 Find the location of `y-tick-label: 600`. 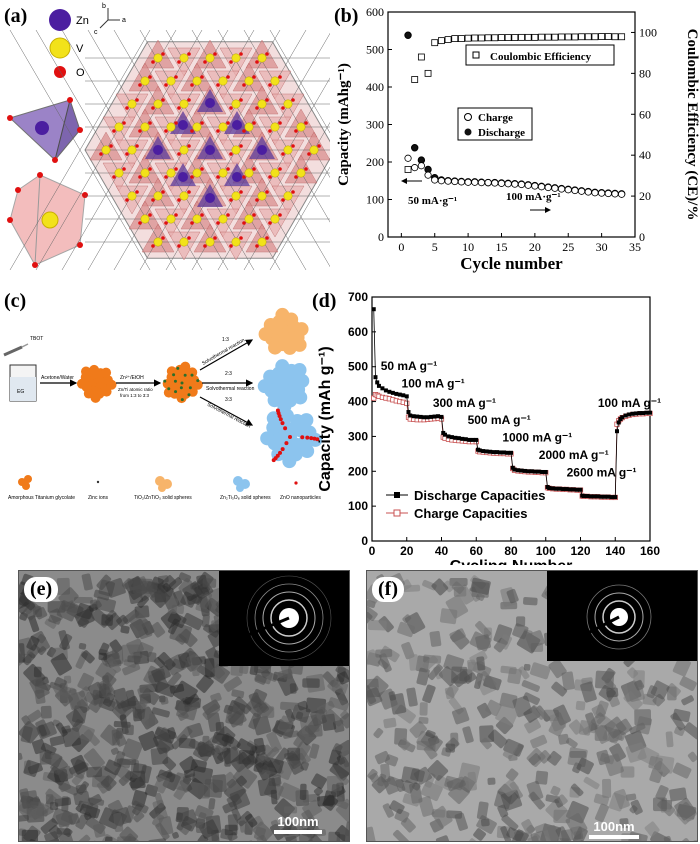

y-tick-label: 600 is located at coordinates (375, 12).